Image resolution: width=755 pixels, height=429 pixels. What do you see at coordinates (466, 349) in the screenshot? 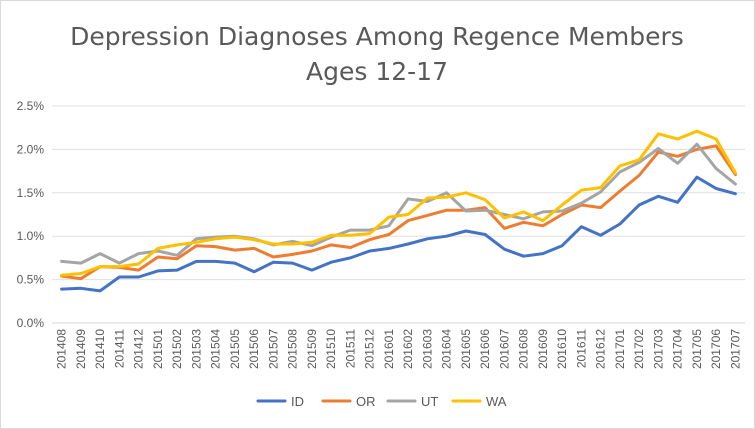
I see `x-tick-label: 201605` at bounding box center [466, 349].